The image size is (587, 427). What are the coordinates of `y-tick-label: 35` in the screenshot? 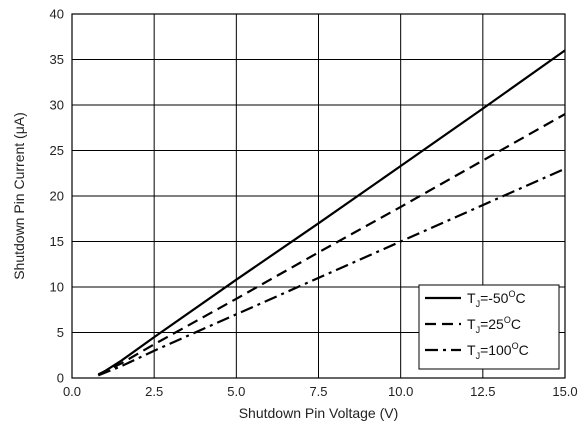 It's located at (57, 59).